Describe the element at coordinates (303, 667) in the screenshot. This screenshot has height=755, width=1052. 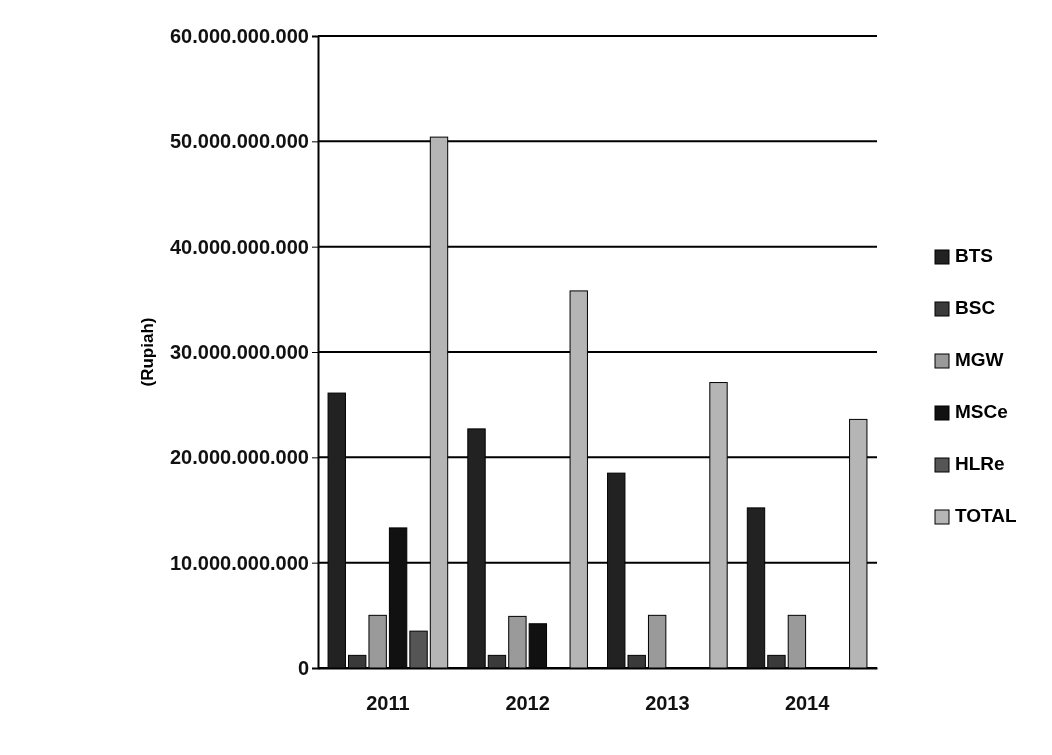
I see `y-tick-label: 0` at that location.